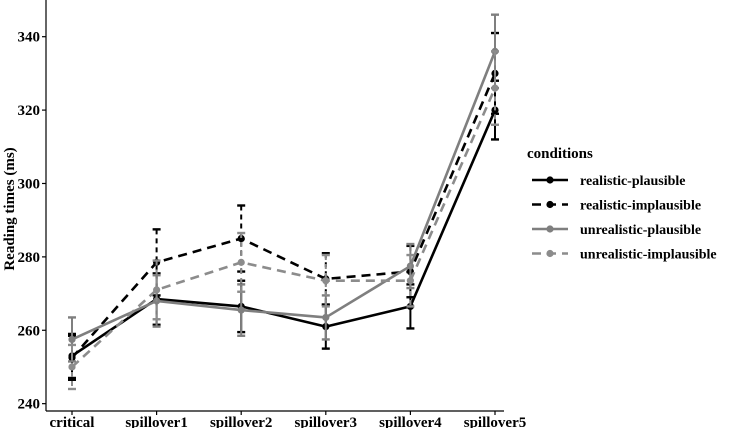  I want to click on y-tick-label: 320, so click(29, 111).